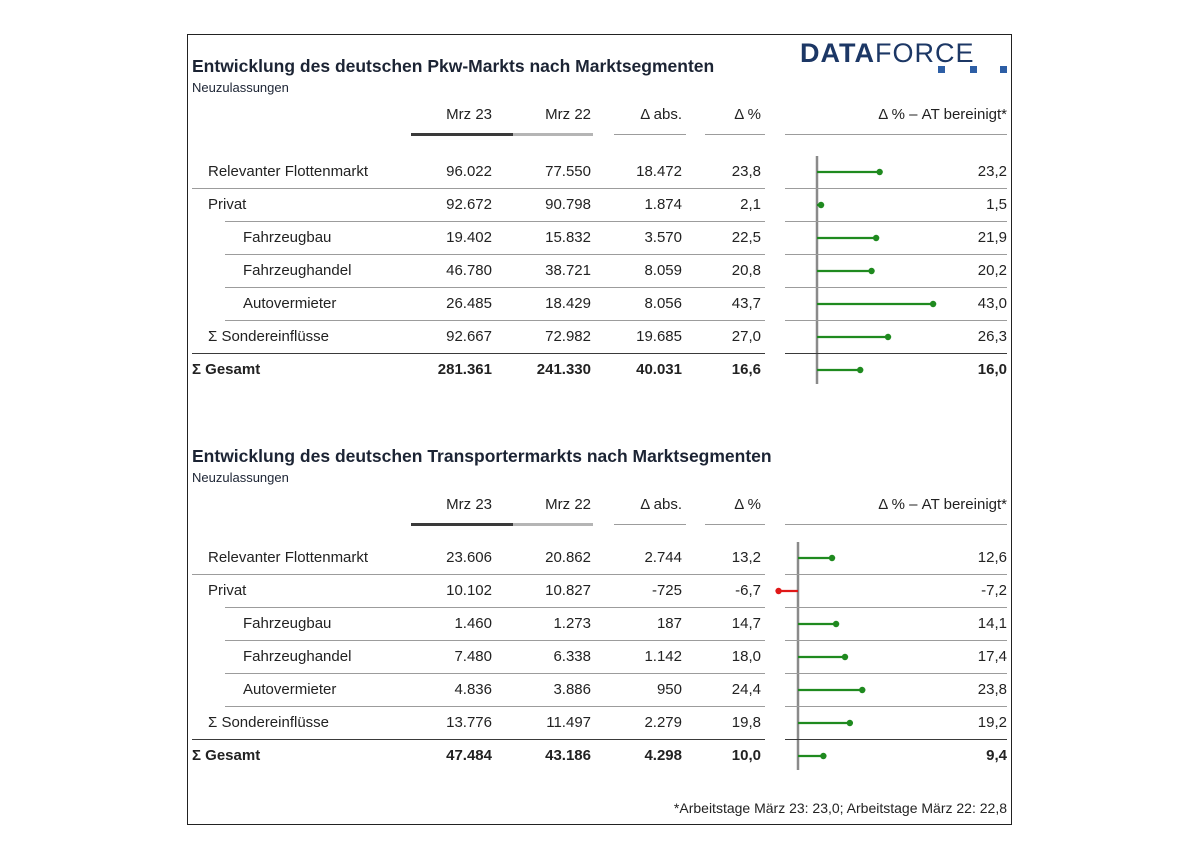 The image size is (1200, 859). What do you see at coordinates (469, 336) in the screenshot?
I see `cell-mrz23: 92.667` at bounding box center [469, 336].